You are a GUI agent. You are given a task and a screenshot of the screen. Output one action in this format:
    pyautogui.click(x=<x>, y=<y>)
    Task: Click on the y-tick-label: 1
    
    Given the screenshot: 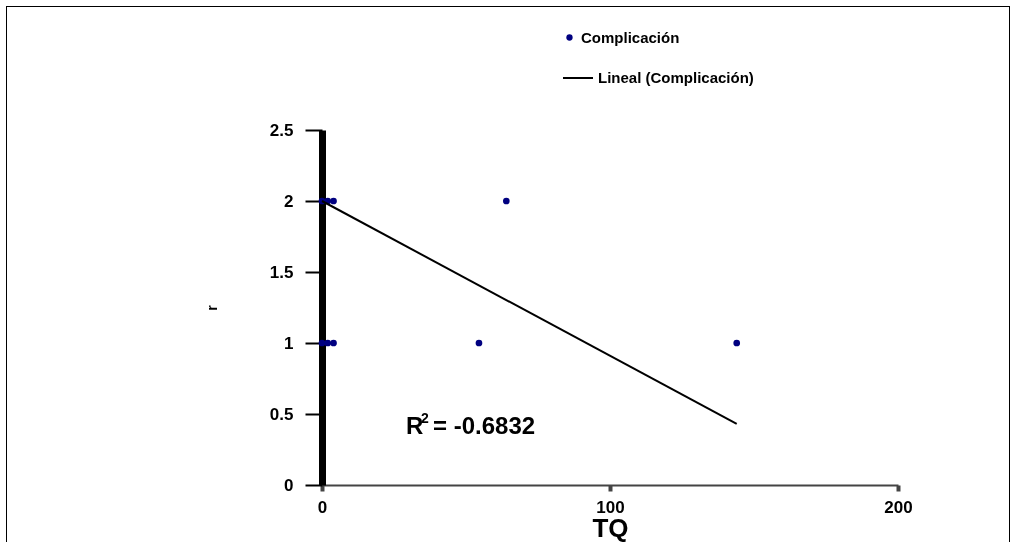 What is the action you would take?
    pyautogui.click(x=289, y=343)
    